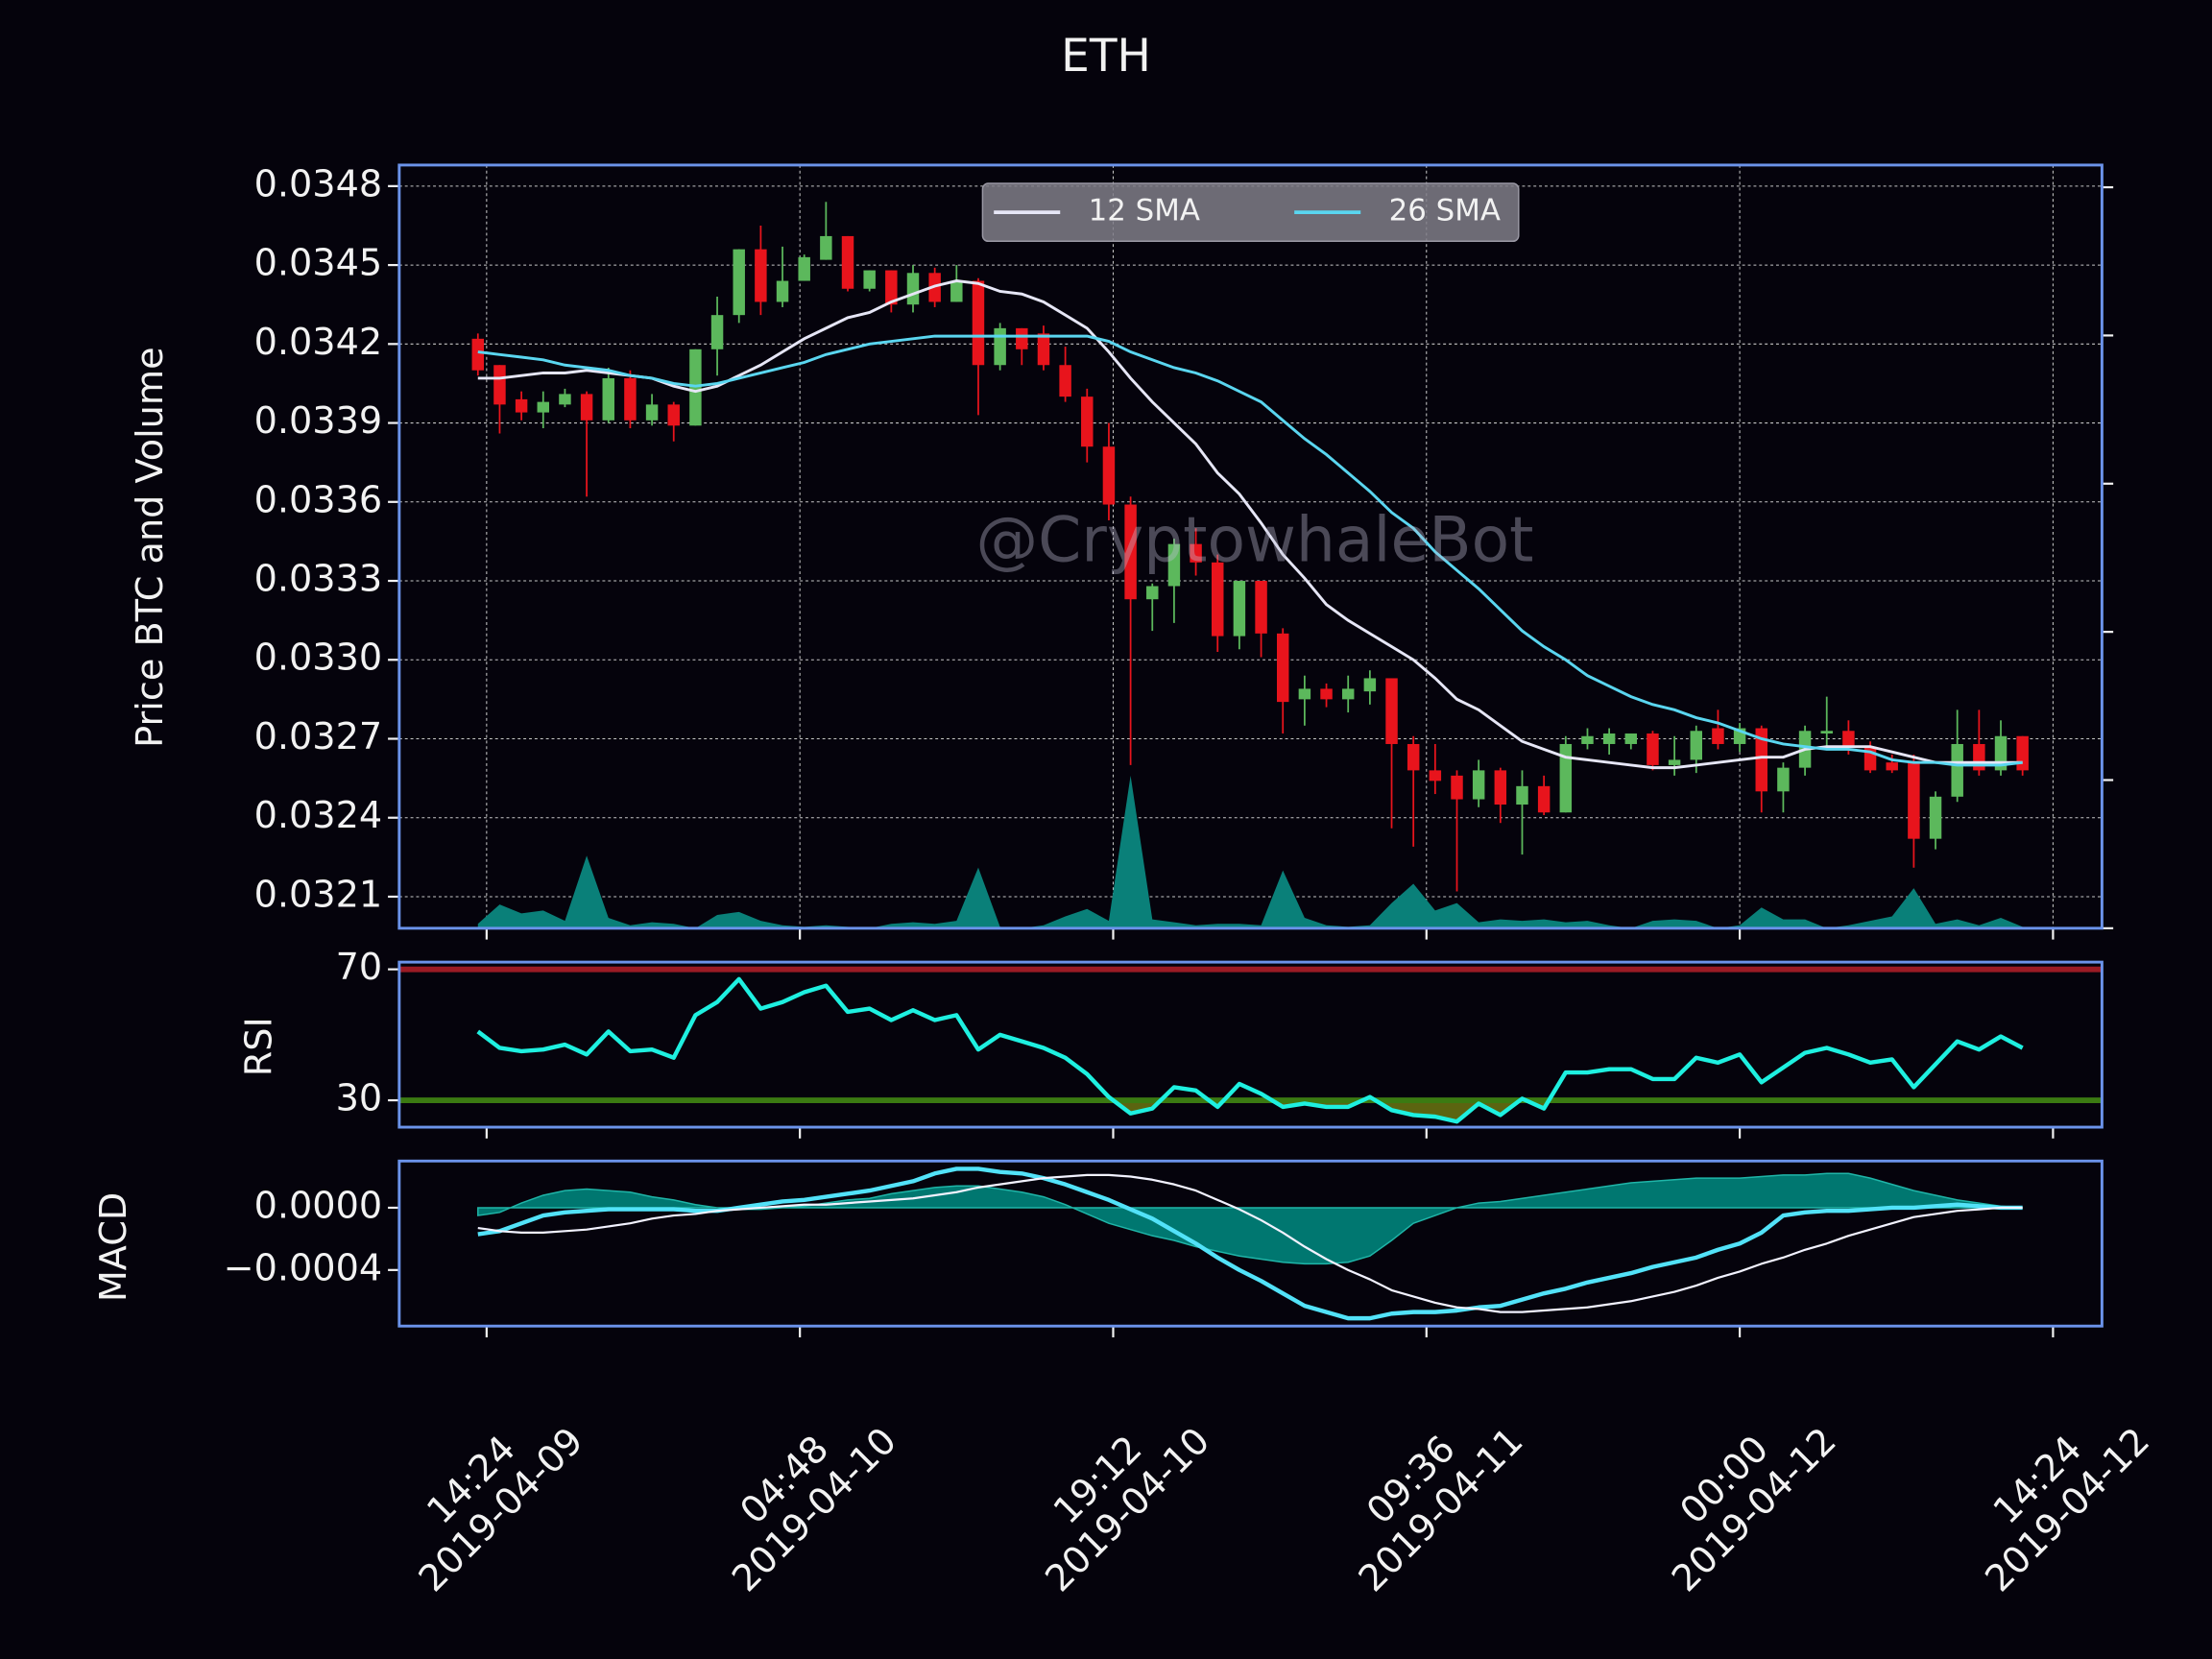 Image resolution: width=2212 pixels, height=1659 pixels. What do you see at coordinates (318, 737) in the screenshot?
I see `y-tick-label: 0.0327` at bounding box center [318, 737].